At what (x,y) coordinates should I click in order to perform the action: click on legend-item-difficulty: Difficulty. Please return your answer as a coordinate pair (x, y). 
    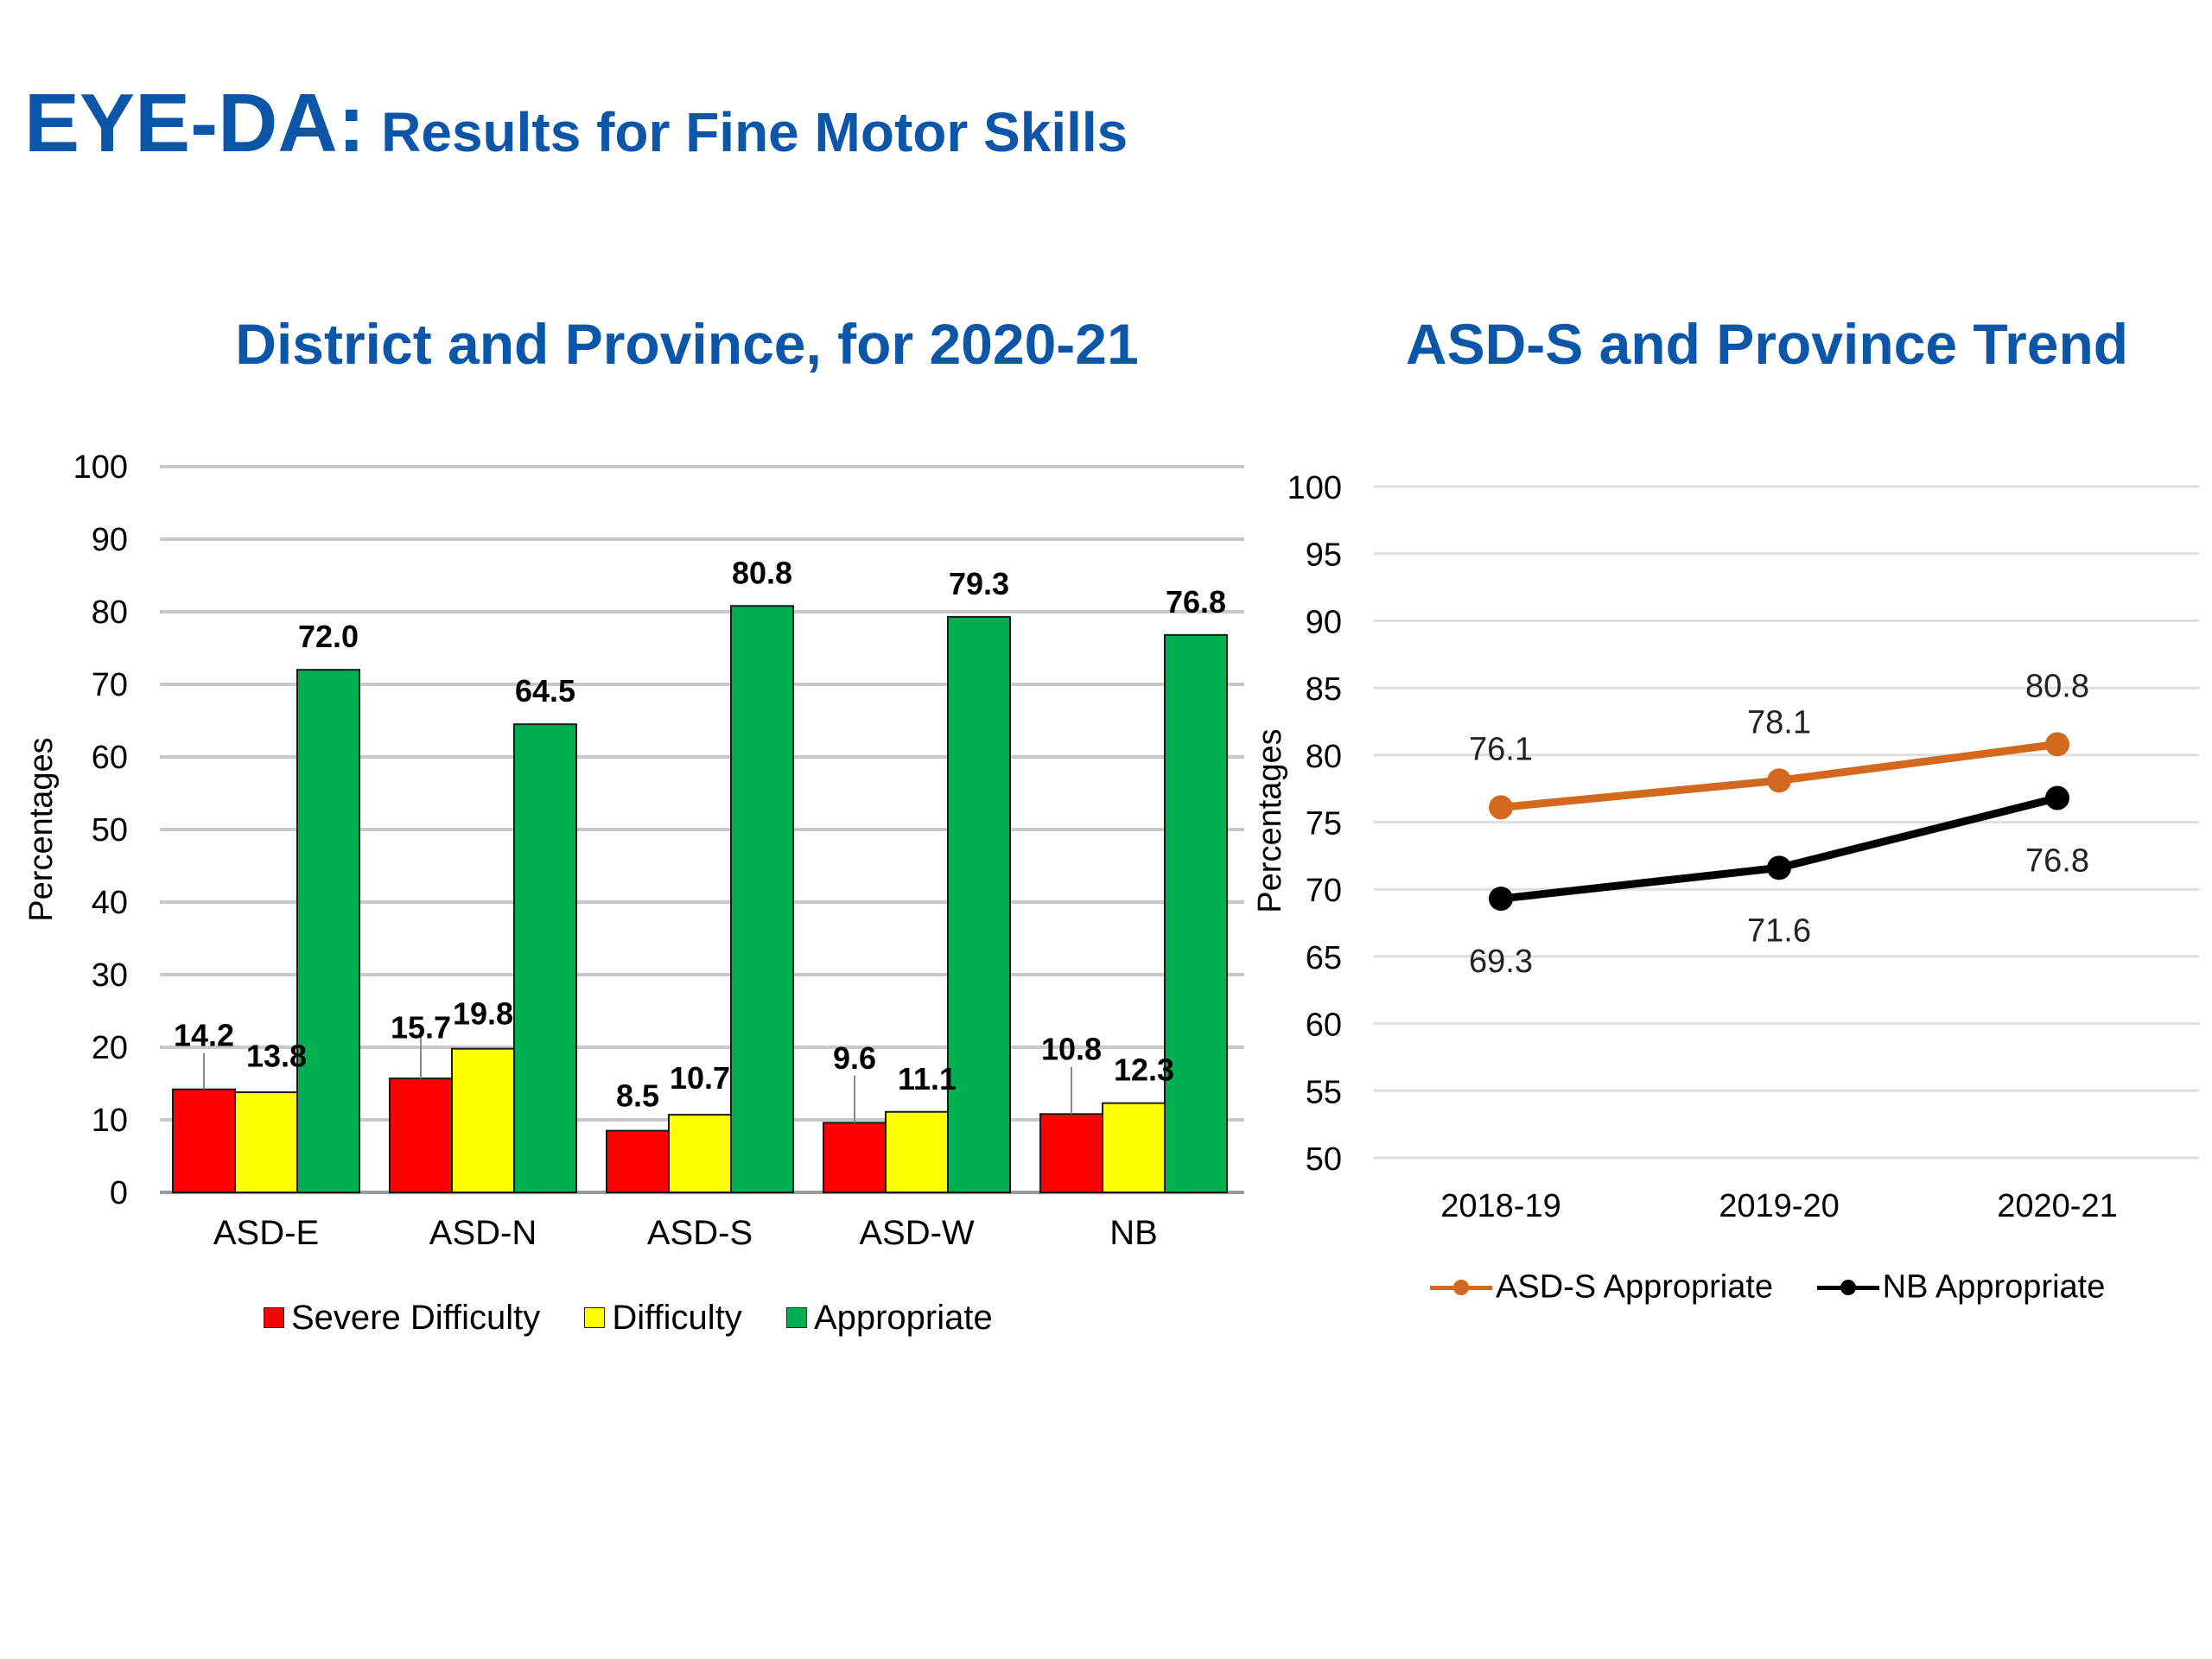
    Looking at the image, I should click on (663, 1317).